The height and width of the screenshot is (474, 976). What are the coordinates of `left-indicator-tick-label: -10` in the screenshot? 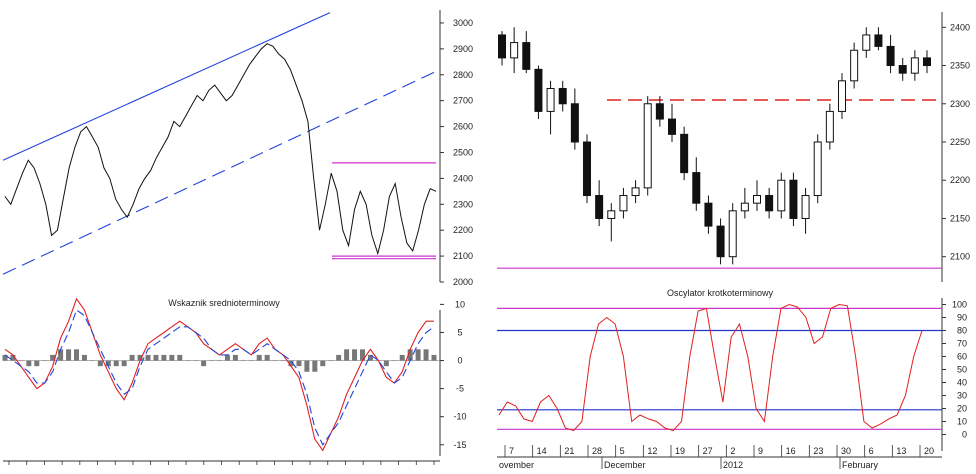 It's located at (459, 417).